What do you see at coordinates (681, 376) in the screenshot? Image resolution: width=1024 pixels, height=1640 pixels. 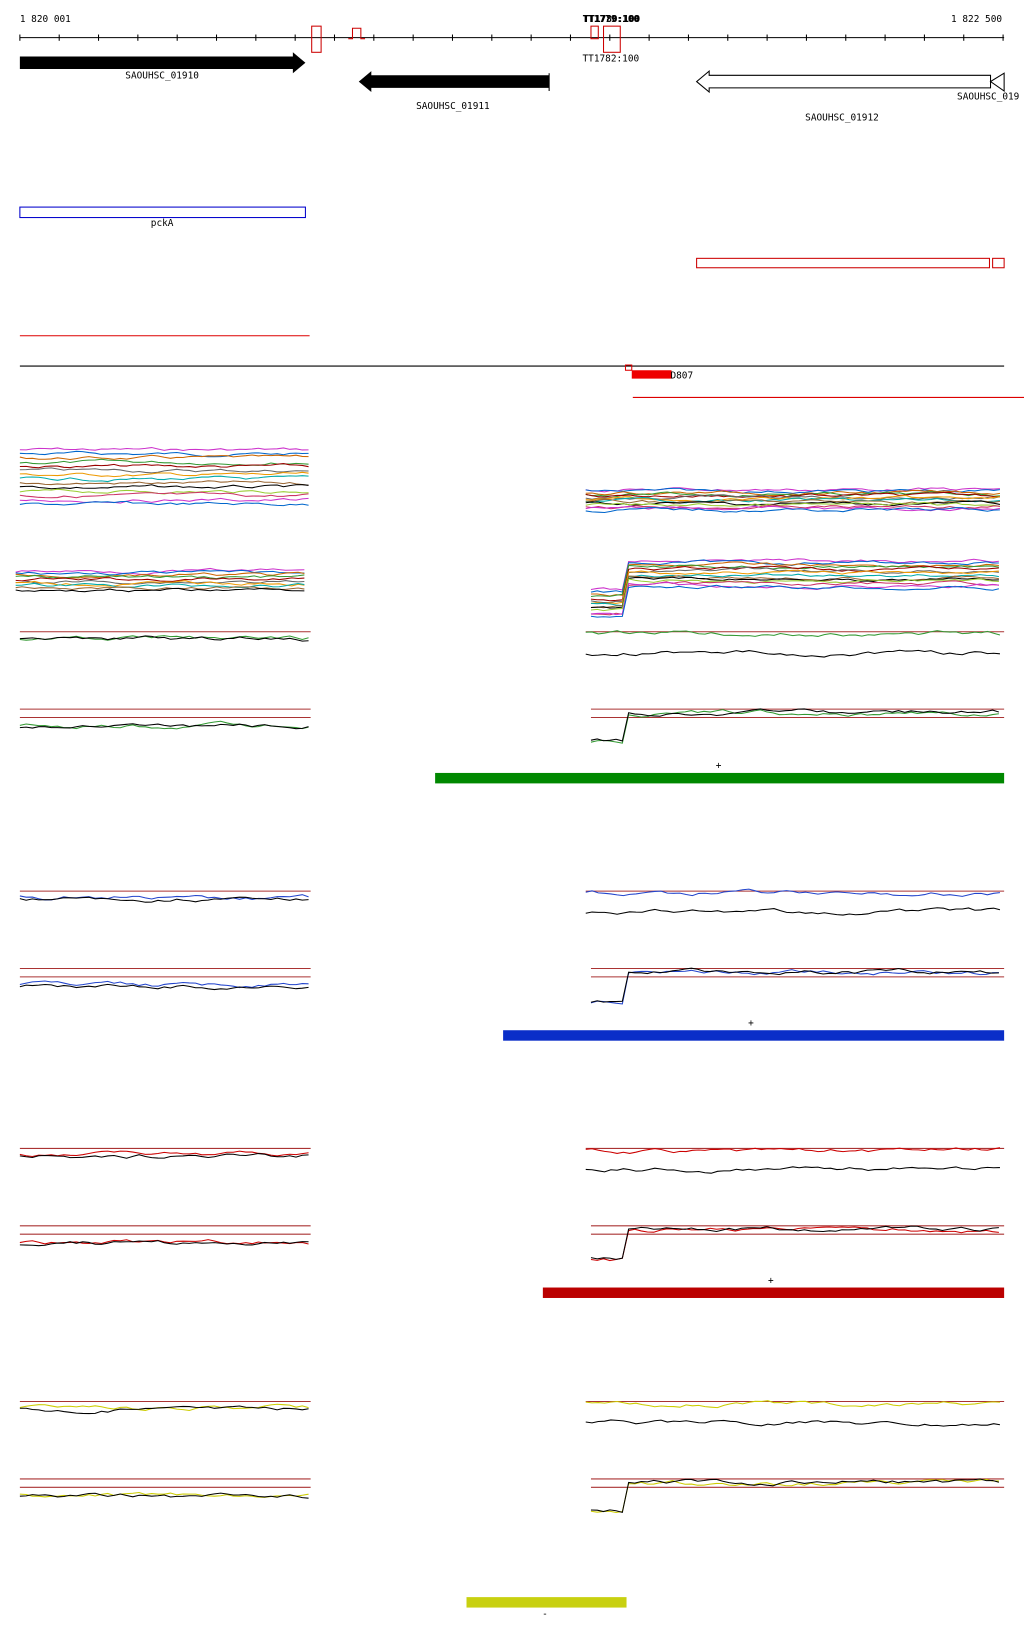 I see `feature-label: D807` at bounding box center [681, 376].